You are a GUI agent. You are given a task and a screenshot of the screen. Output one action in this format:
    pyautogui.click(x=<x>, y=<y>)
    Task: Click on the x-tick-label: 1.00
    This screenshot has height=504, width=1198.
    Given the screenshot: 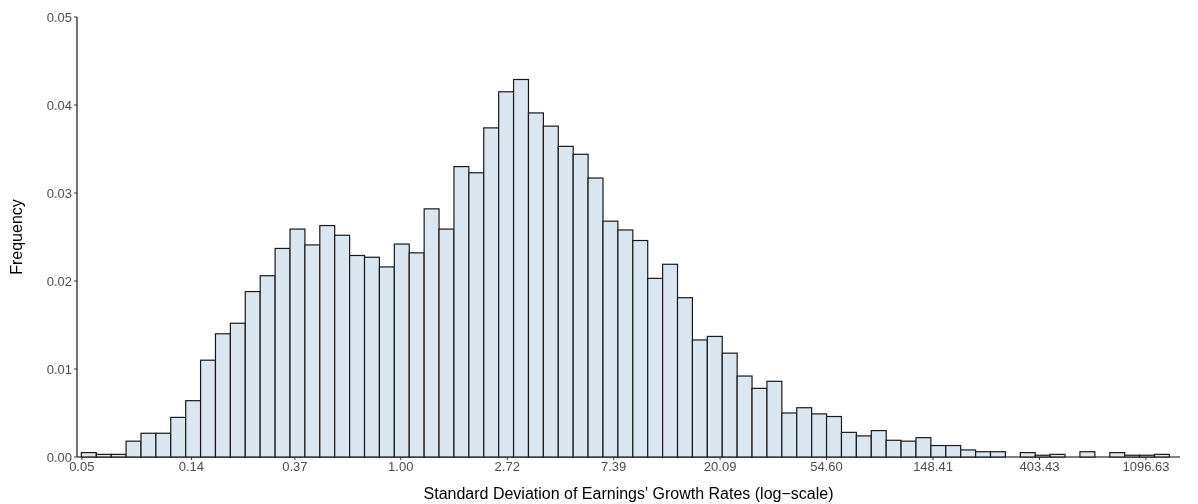 What is the action you would take?
    pyautogui.click(x=401, y=466)
    